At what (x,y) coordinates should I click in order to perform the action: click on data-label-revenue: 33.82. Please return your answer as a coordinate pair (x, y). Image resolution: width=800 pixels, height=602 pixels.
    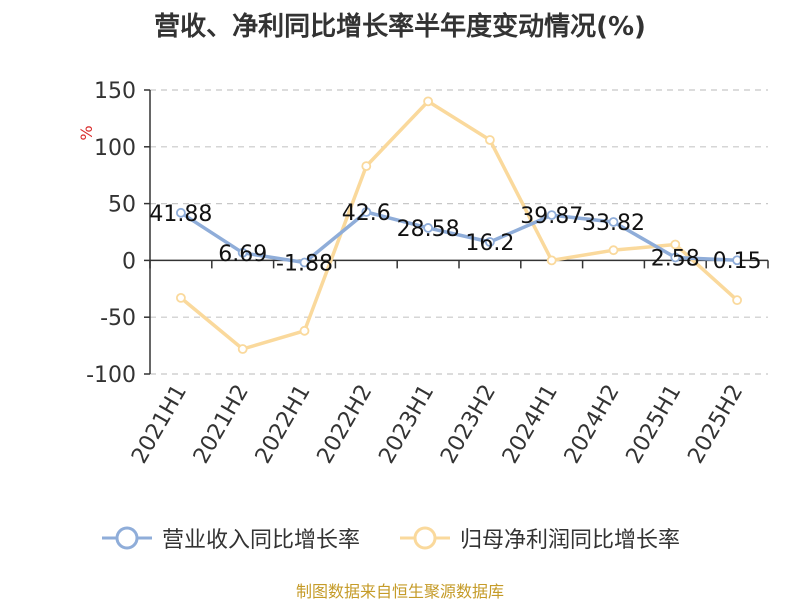
    Looking at the image, I should click on (613, 223).